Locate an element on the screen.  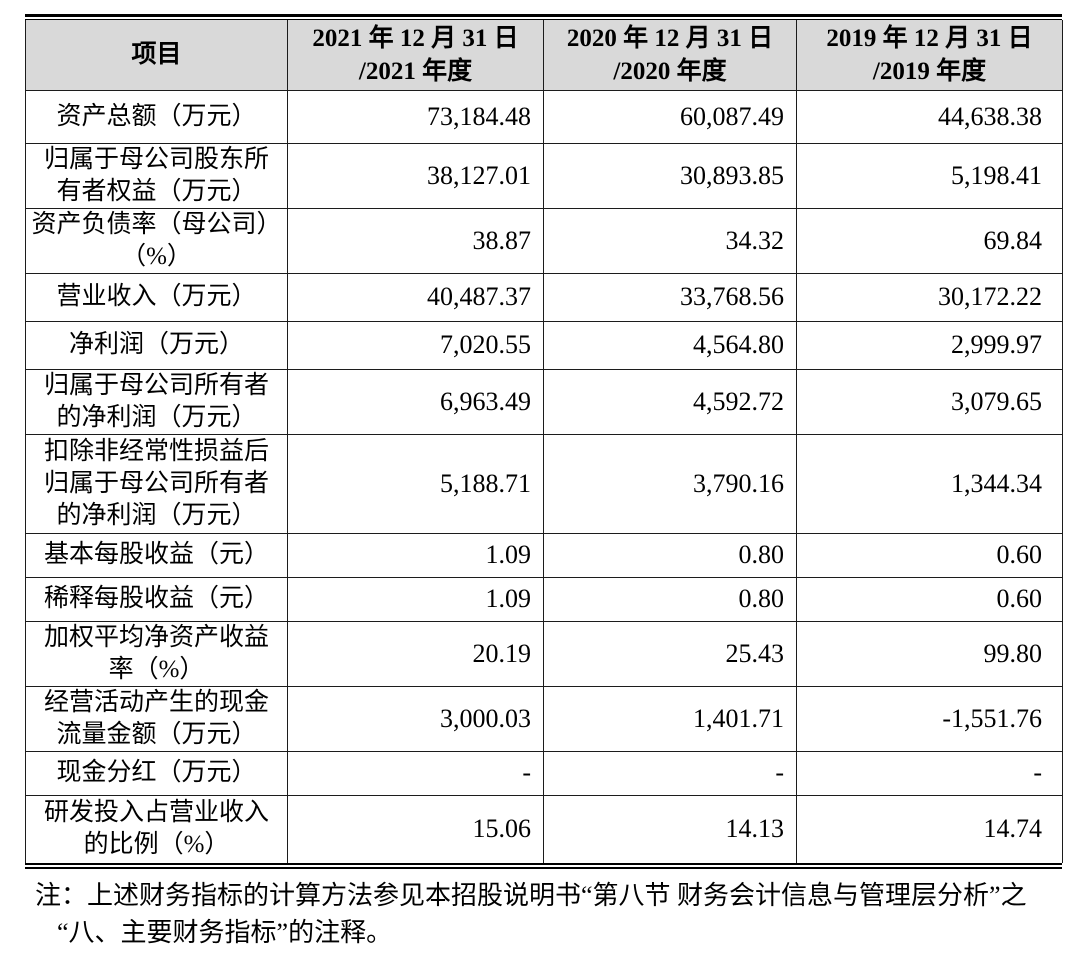
row-label: 现金分红（万元） is located at coordinates (156, 772).